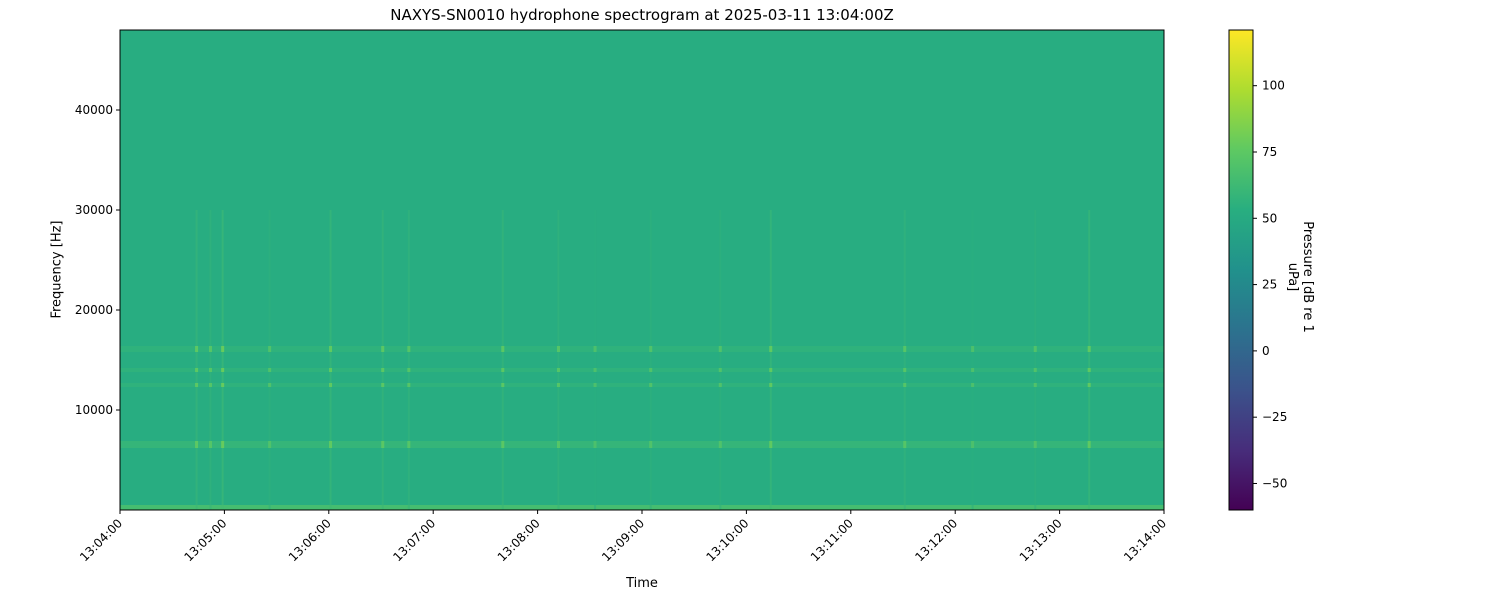  What do you see at coordinates (1274, 417) in the screenshot?
I see `colorbar-tick-label: −25` at bounding box center [1274, 417].